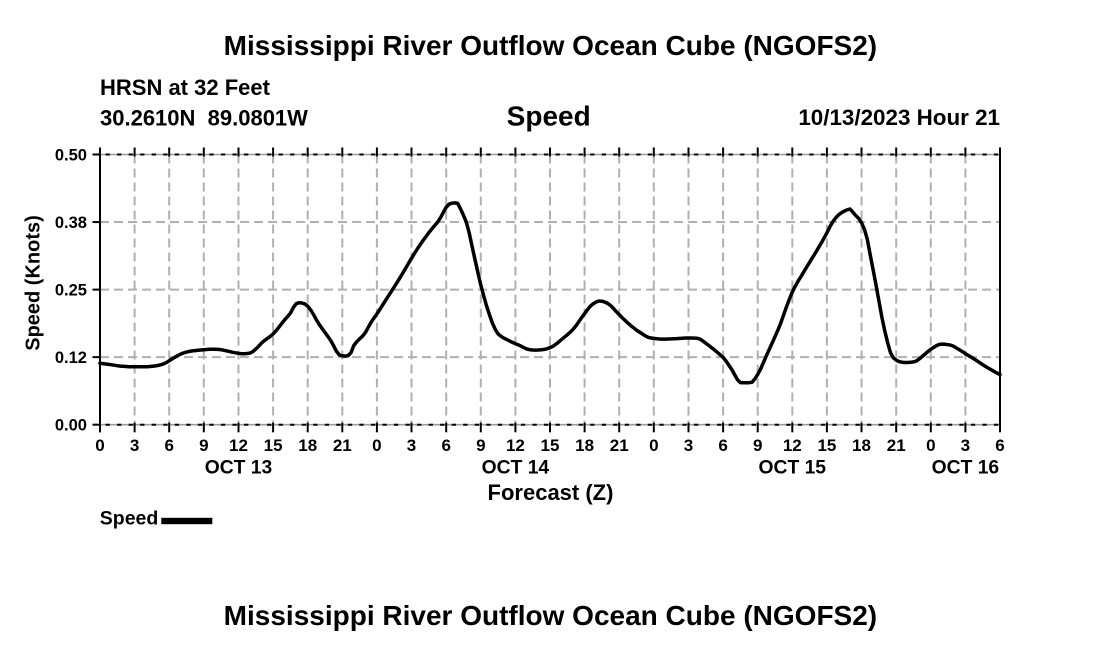 This screenshot has width=1100, height=650. Describe the element at coordinates (793, 468) in the screenshot. I see `svg-text: OCT 15` at that location.